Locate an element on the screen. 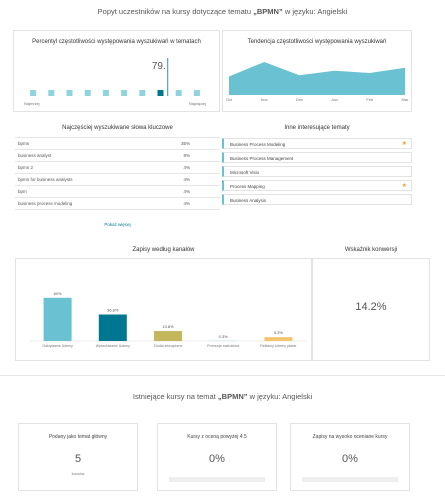 This screenshot has width=445, height=500. keyword-row: bpm 4% is located at coordinates (117, 192).